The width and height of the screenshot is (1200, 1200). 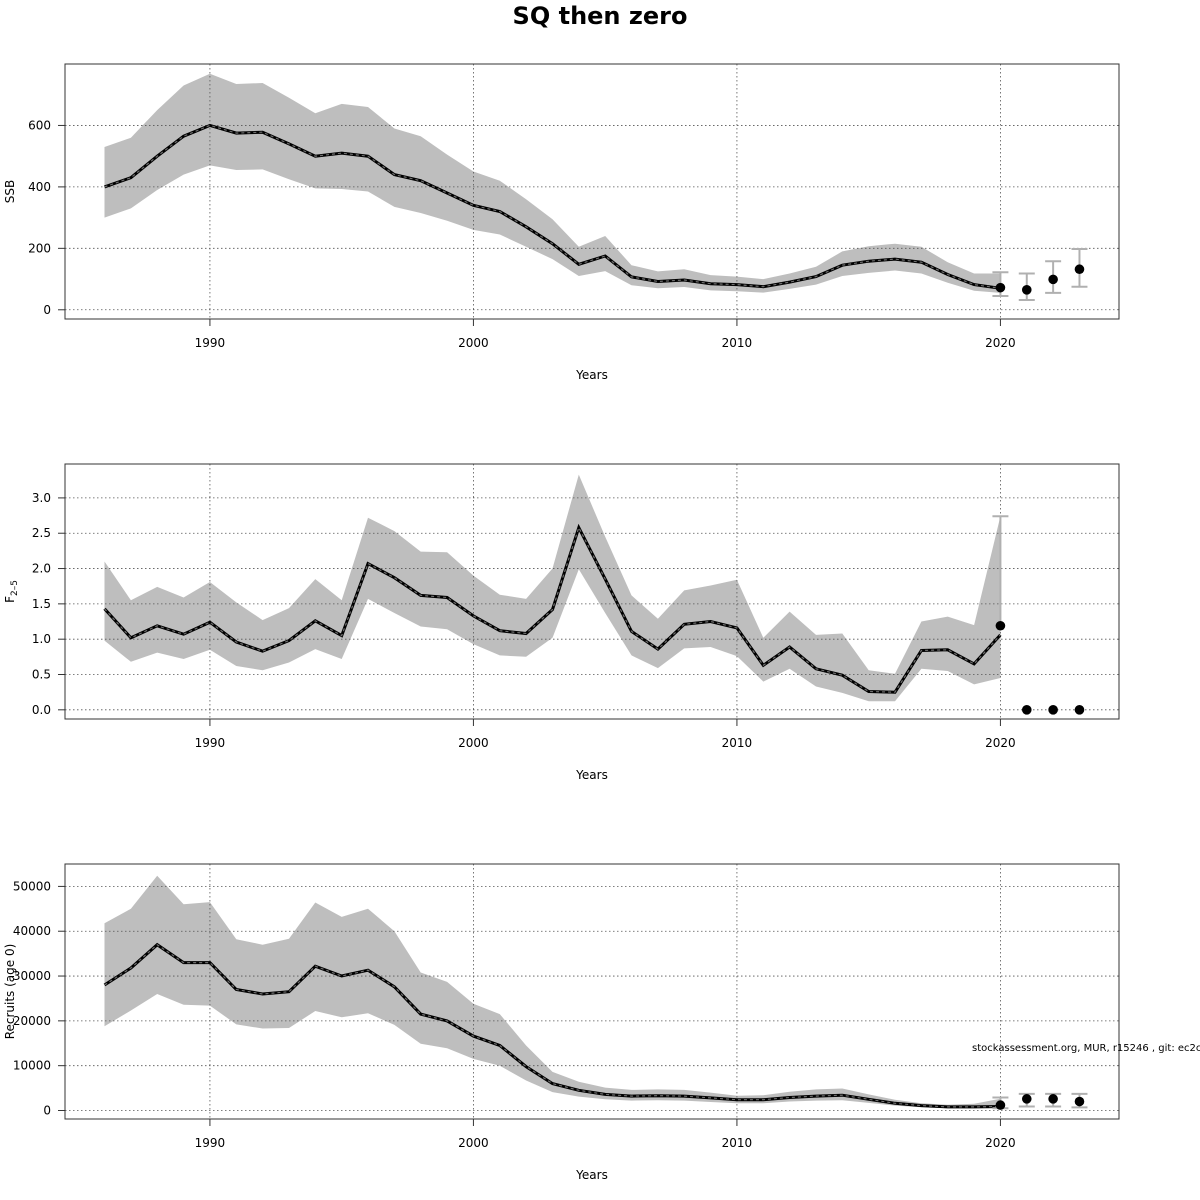 I want to click on y-axis-label: Recruits (age 0), so click(x=10, y=992).